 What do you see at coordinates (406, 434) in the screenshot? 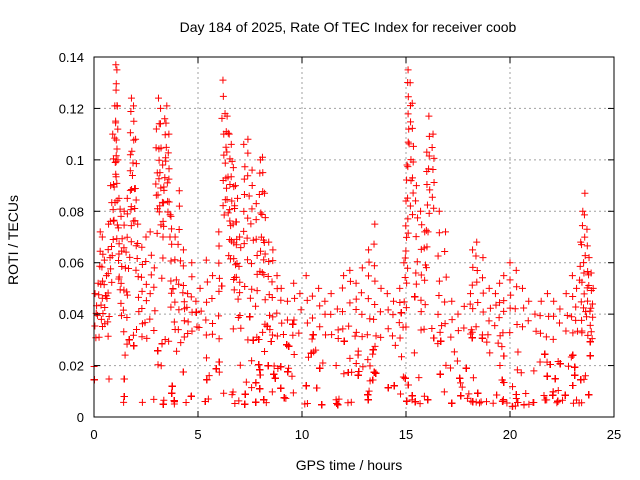
I see `x-tick-label: 15` at bounding box center [406, 434].